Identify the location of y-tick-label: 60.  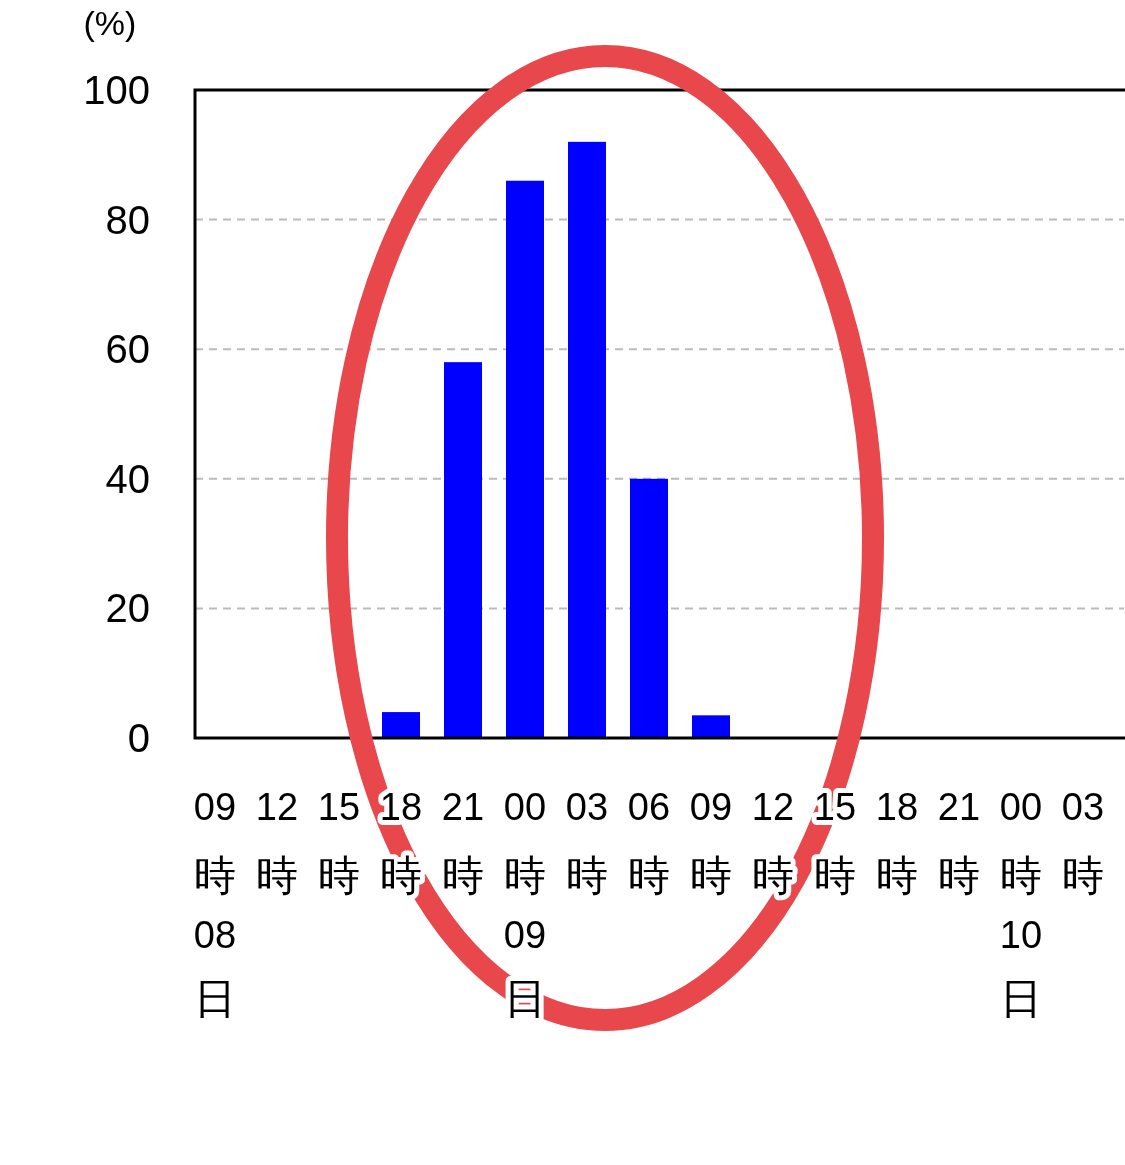
(127, 349).